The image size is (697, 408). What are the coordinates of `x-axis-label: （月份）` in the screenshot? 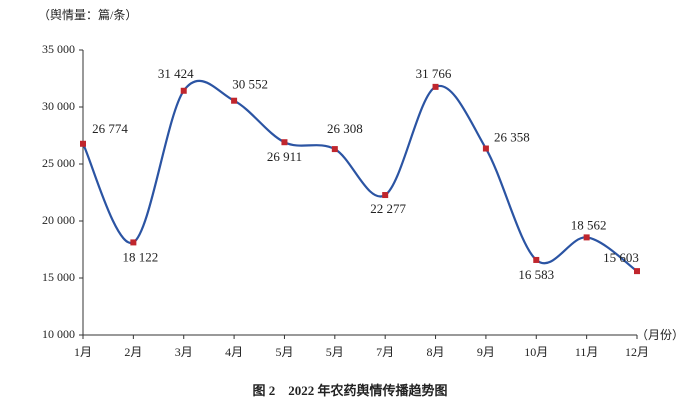 It's located at (660, 335).